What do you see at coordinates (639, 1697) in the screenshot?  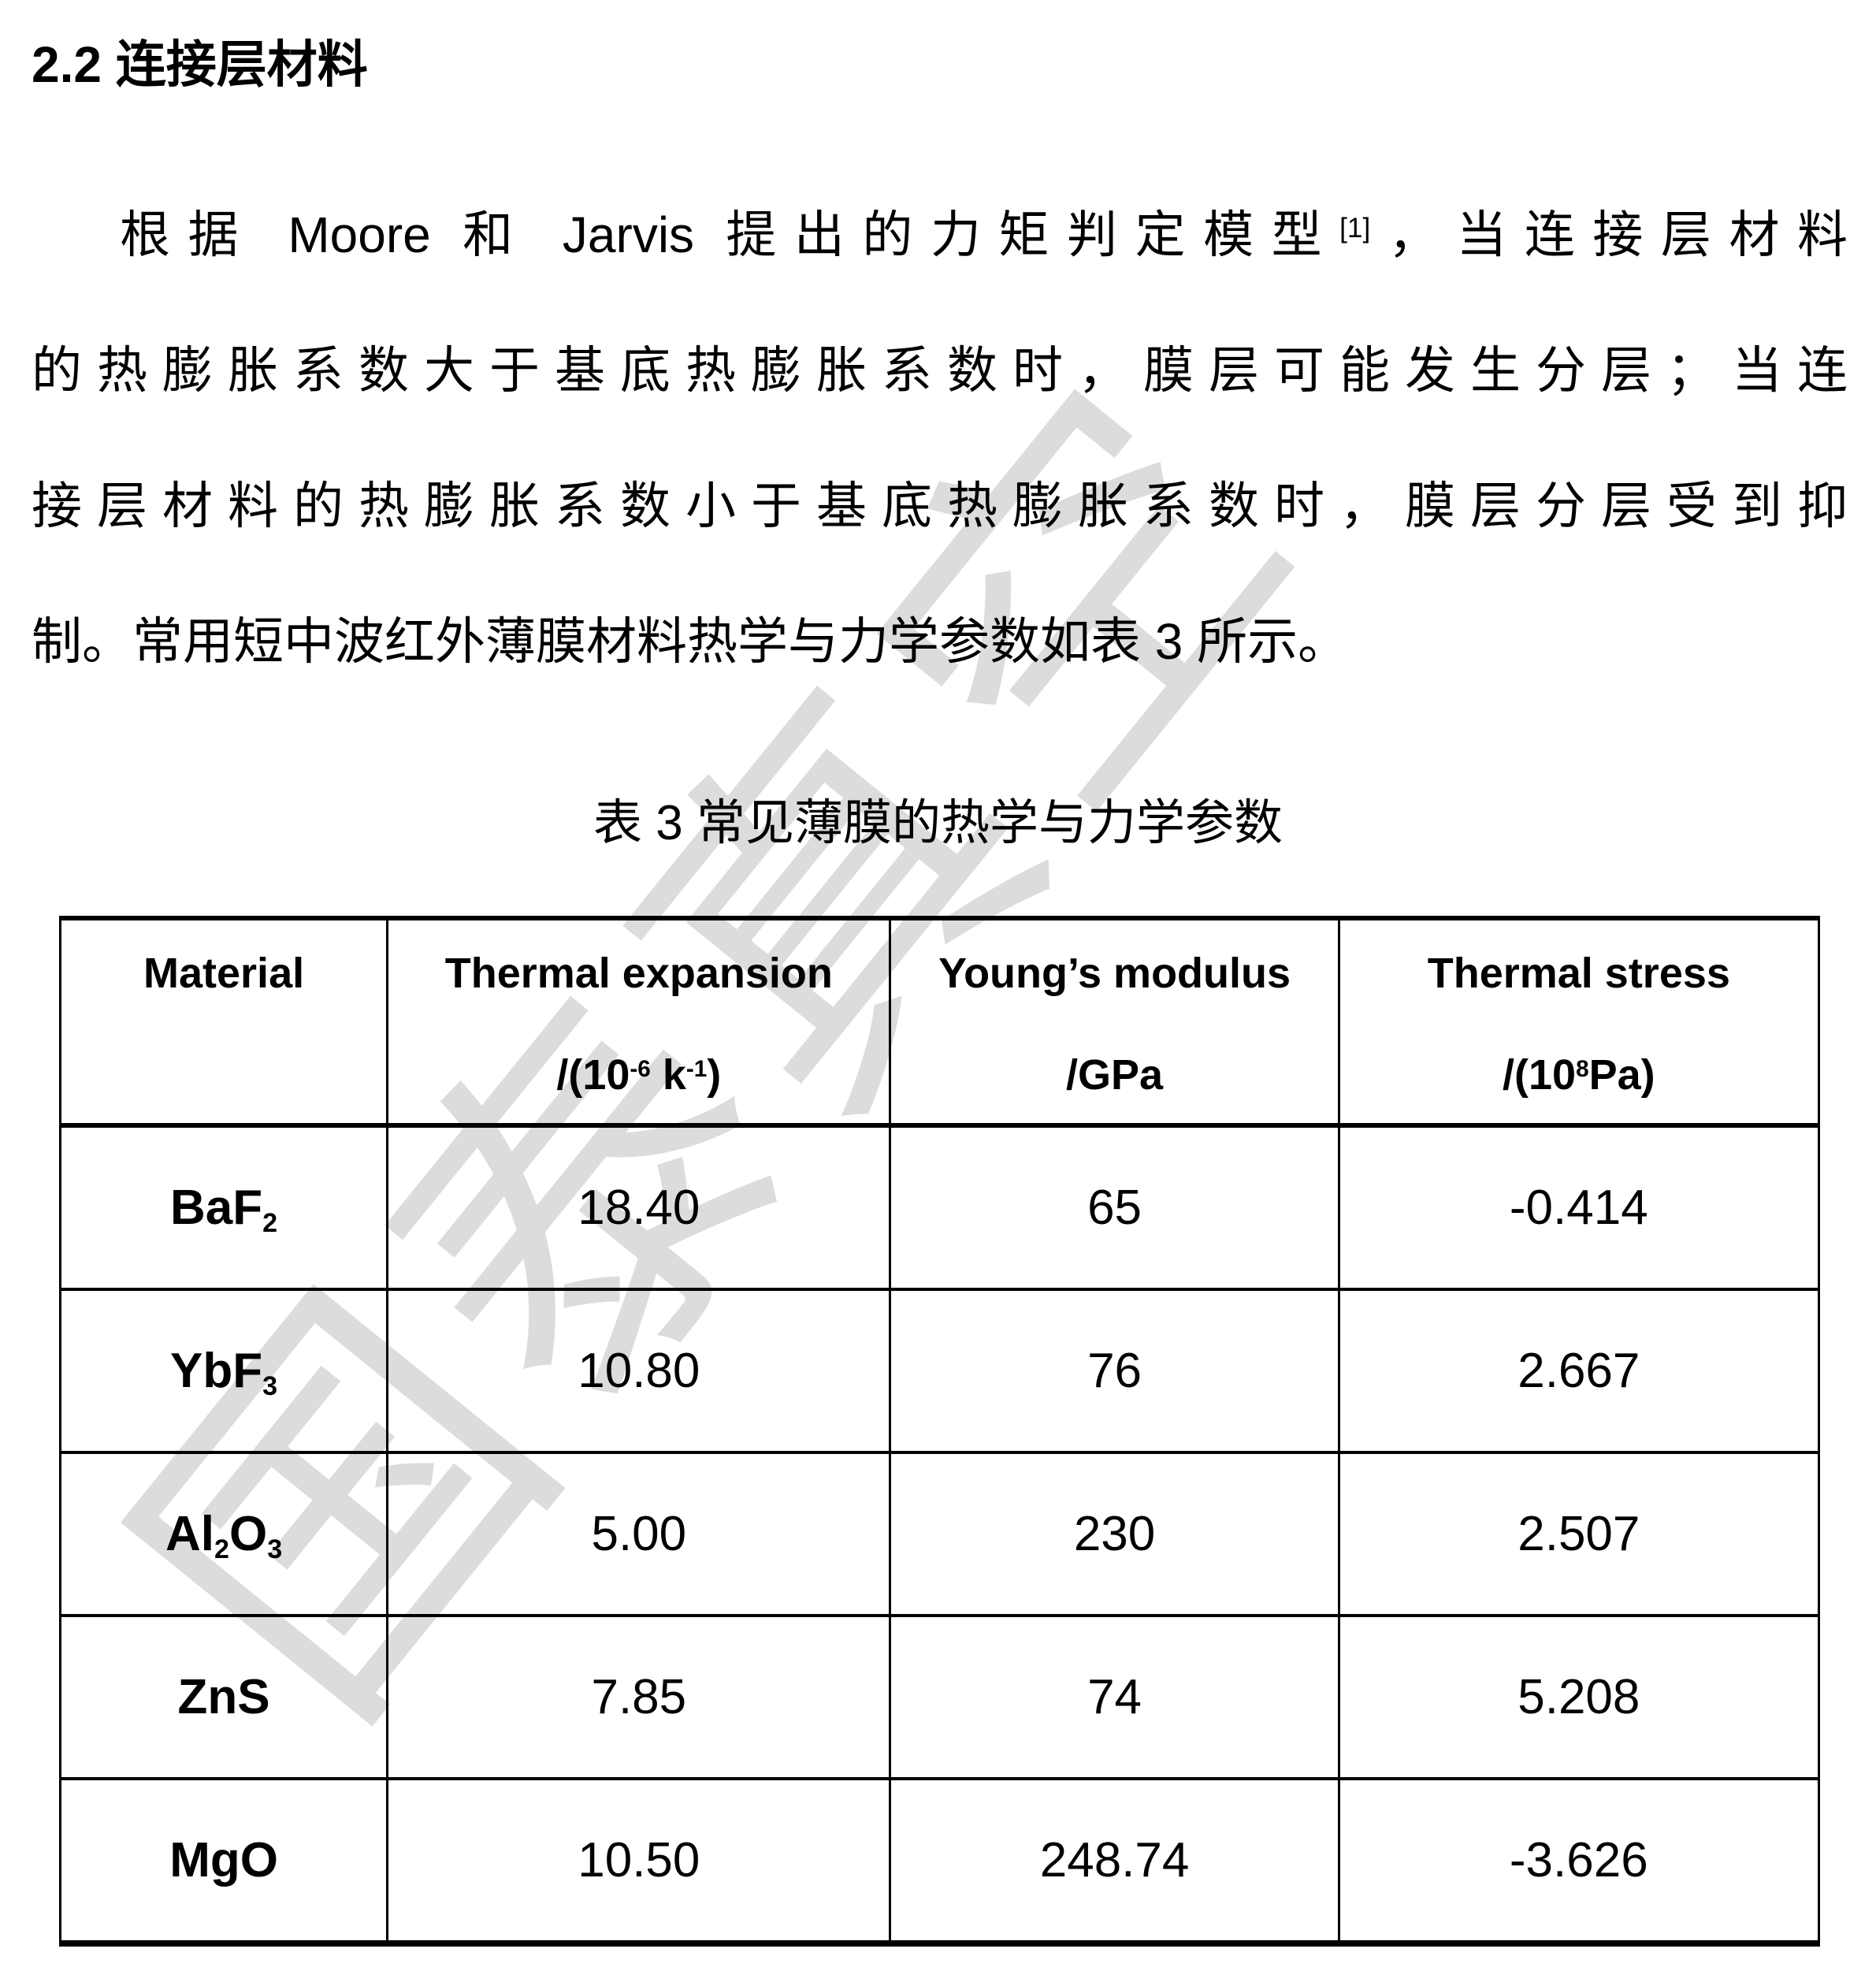 I see `thermal-expansion-value: 7.85` at bounding box center [639, 1697].